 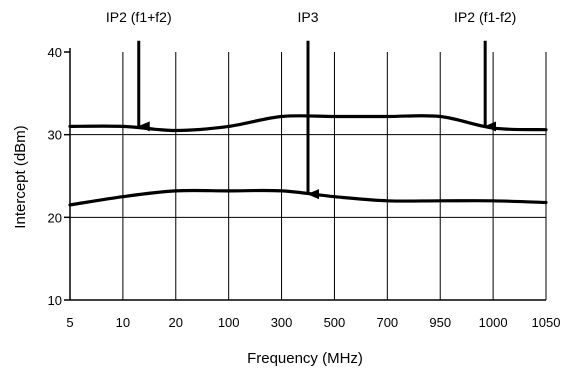 I want to click on x-tick-label: 10, so click(x=123, y=322).